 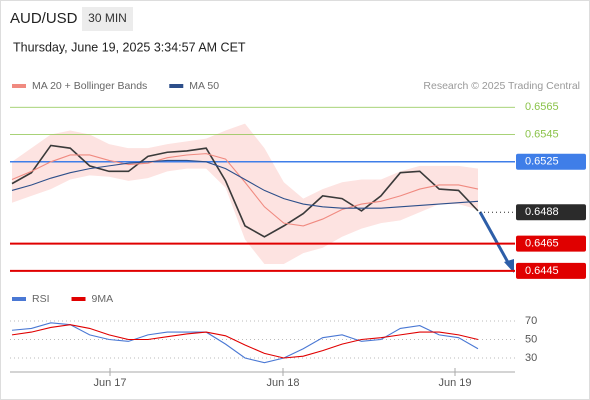 What do you see at coordinates (204, 86) in the screenshot?
I see `legend-label: MA 50` at bounding box center [204, 86].